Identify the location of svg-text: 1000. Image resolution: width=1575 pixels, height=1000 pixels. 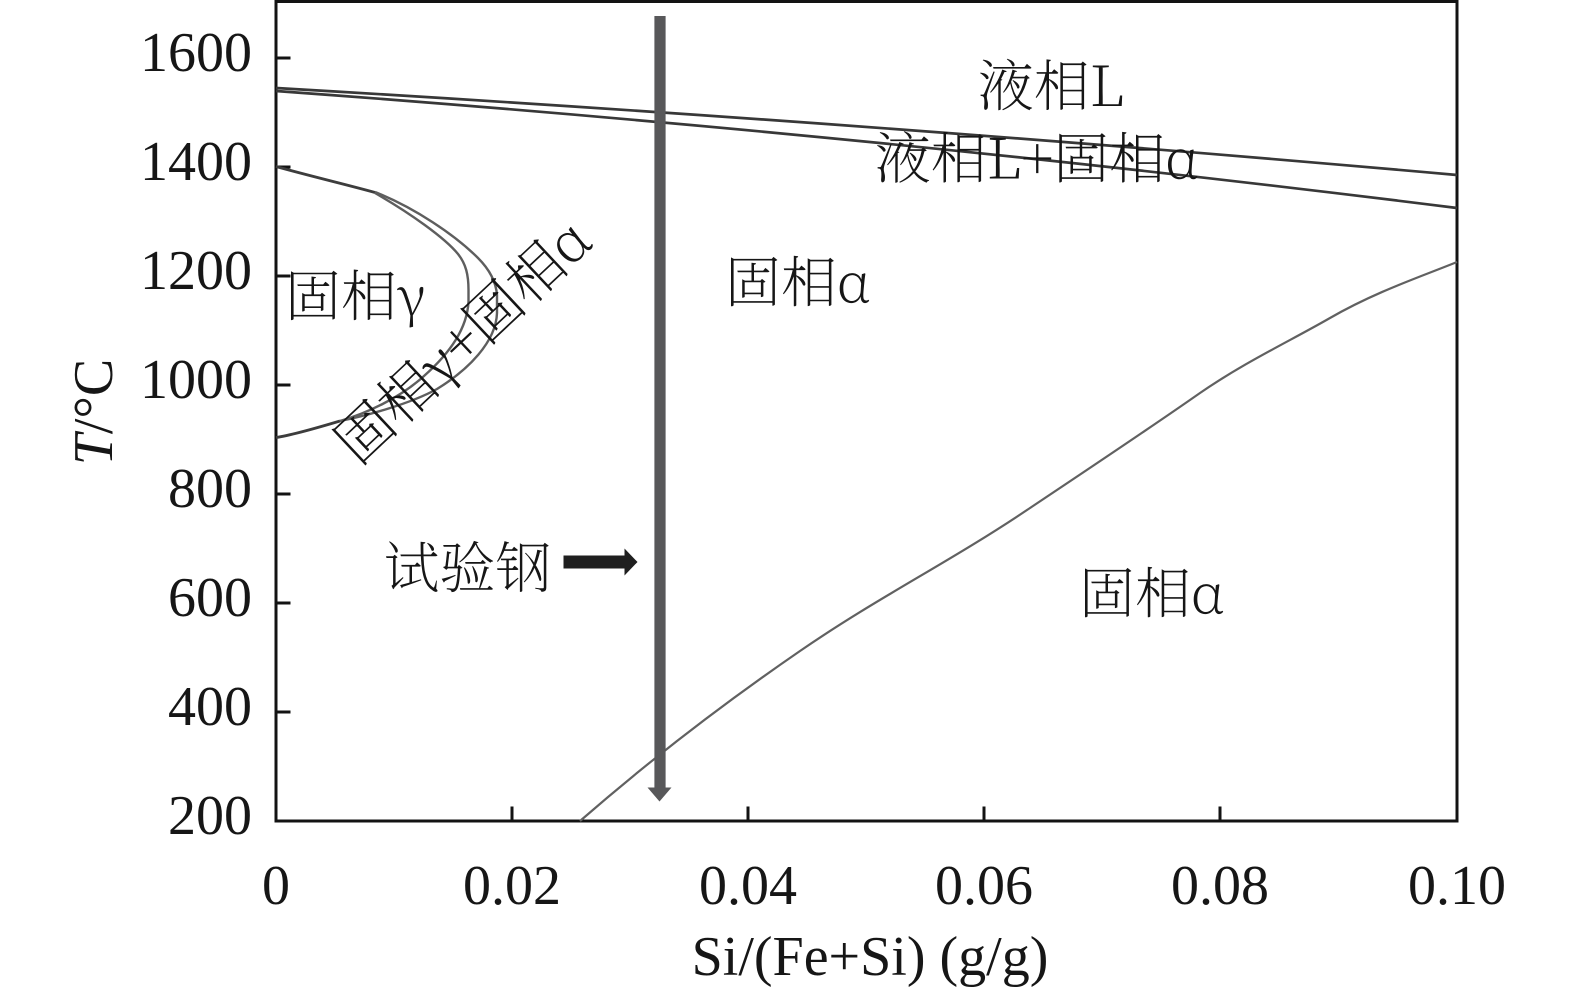
(196, 380).